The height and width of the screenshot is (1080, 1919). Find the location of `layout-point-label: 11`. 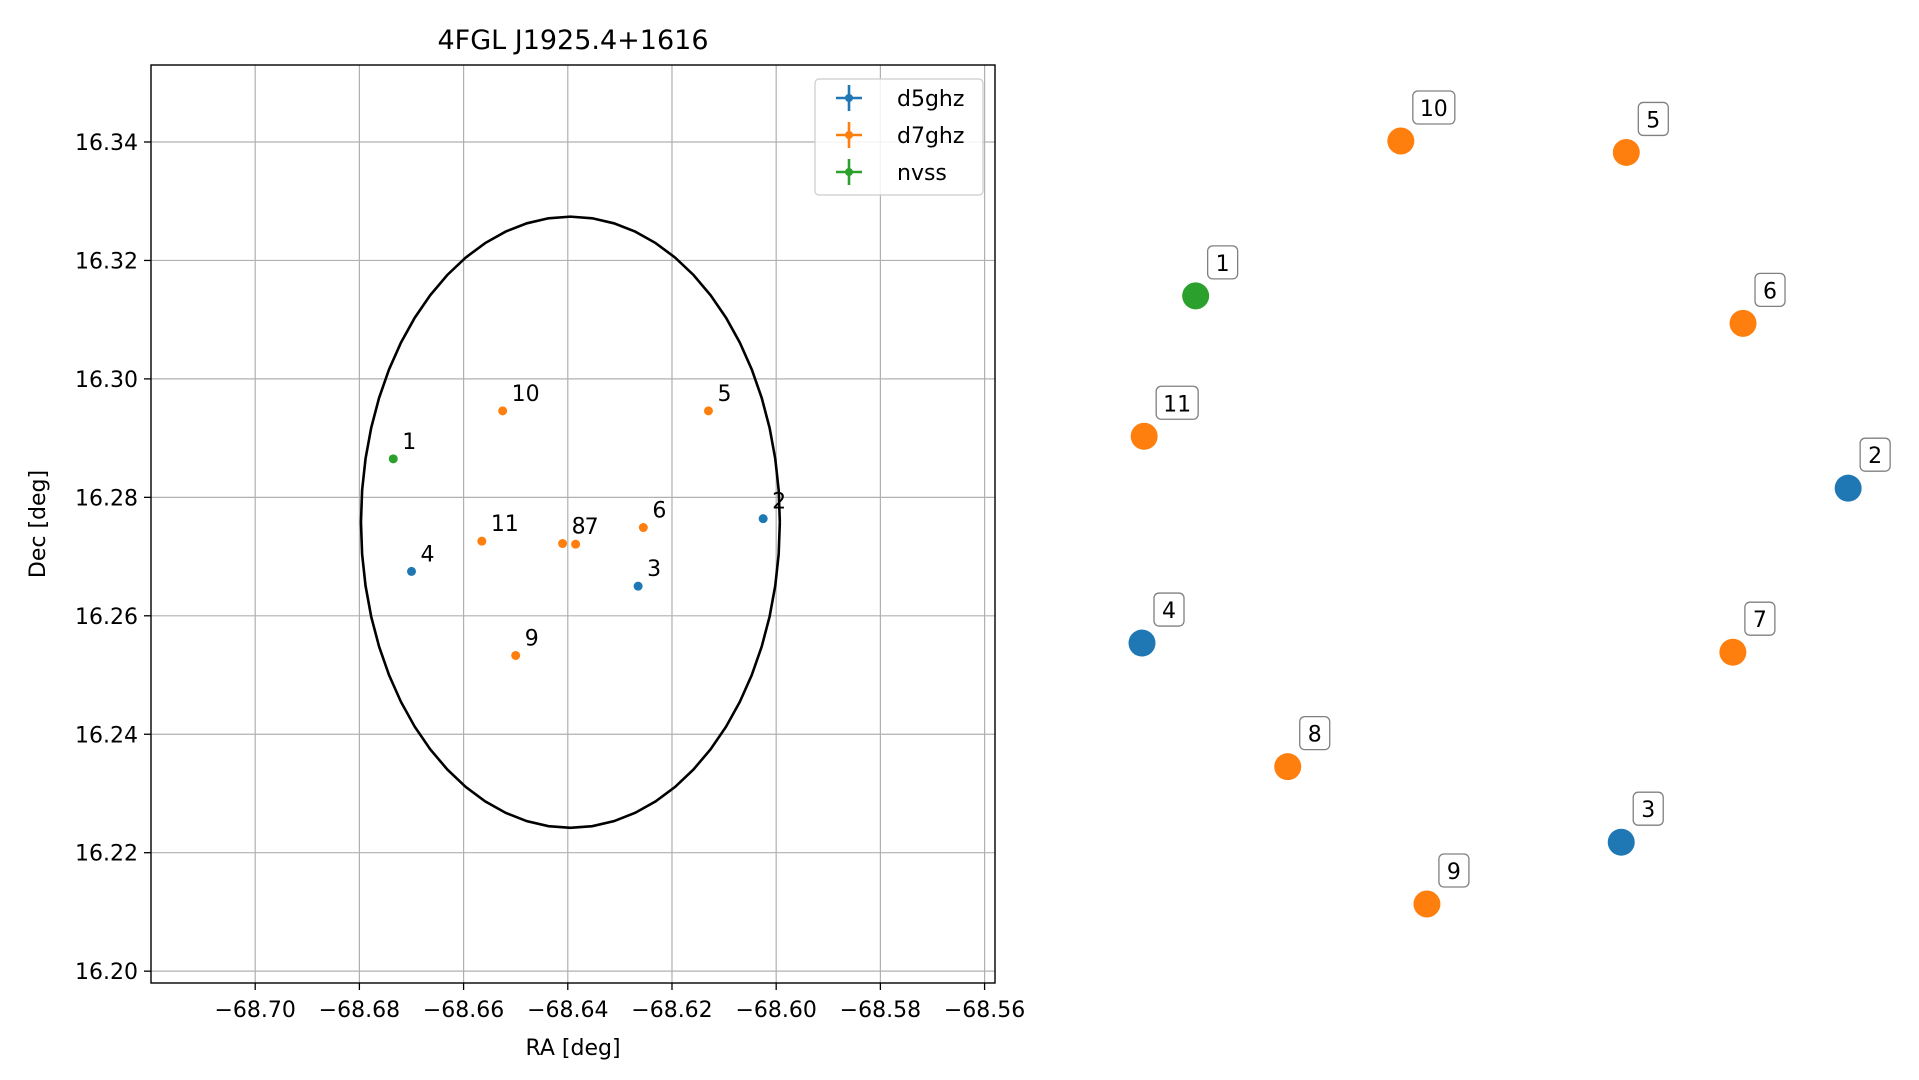

layout-point-label: 11 is located at coordinates (1177, 404).